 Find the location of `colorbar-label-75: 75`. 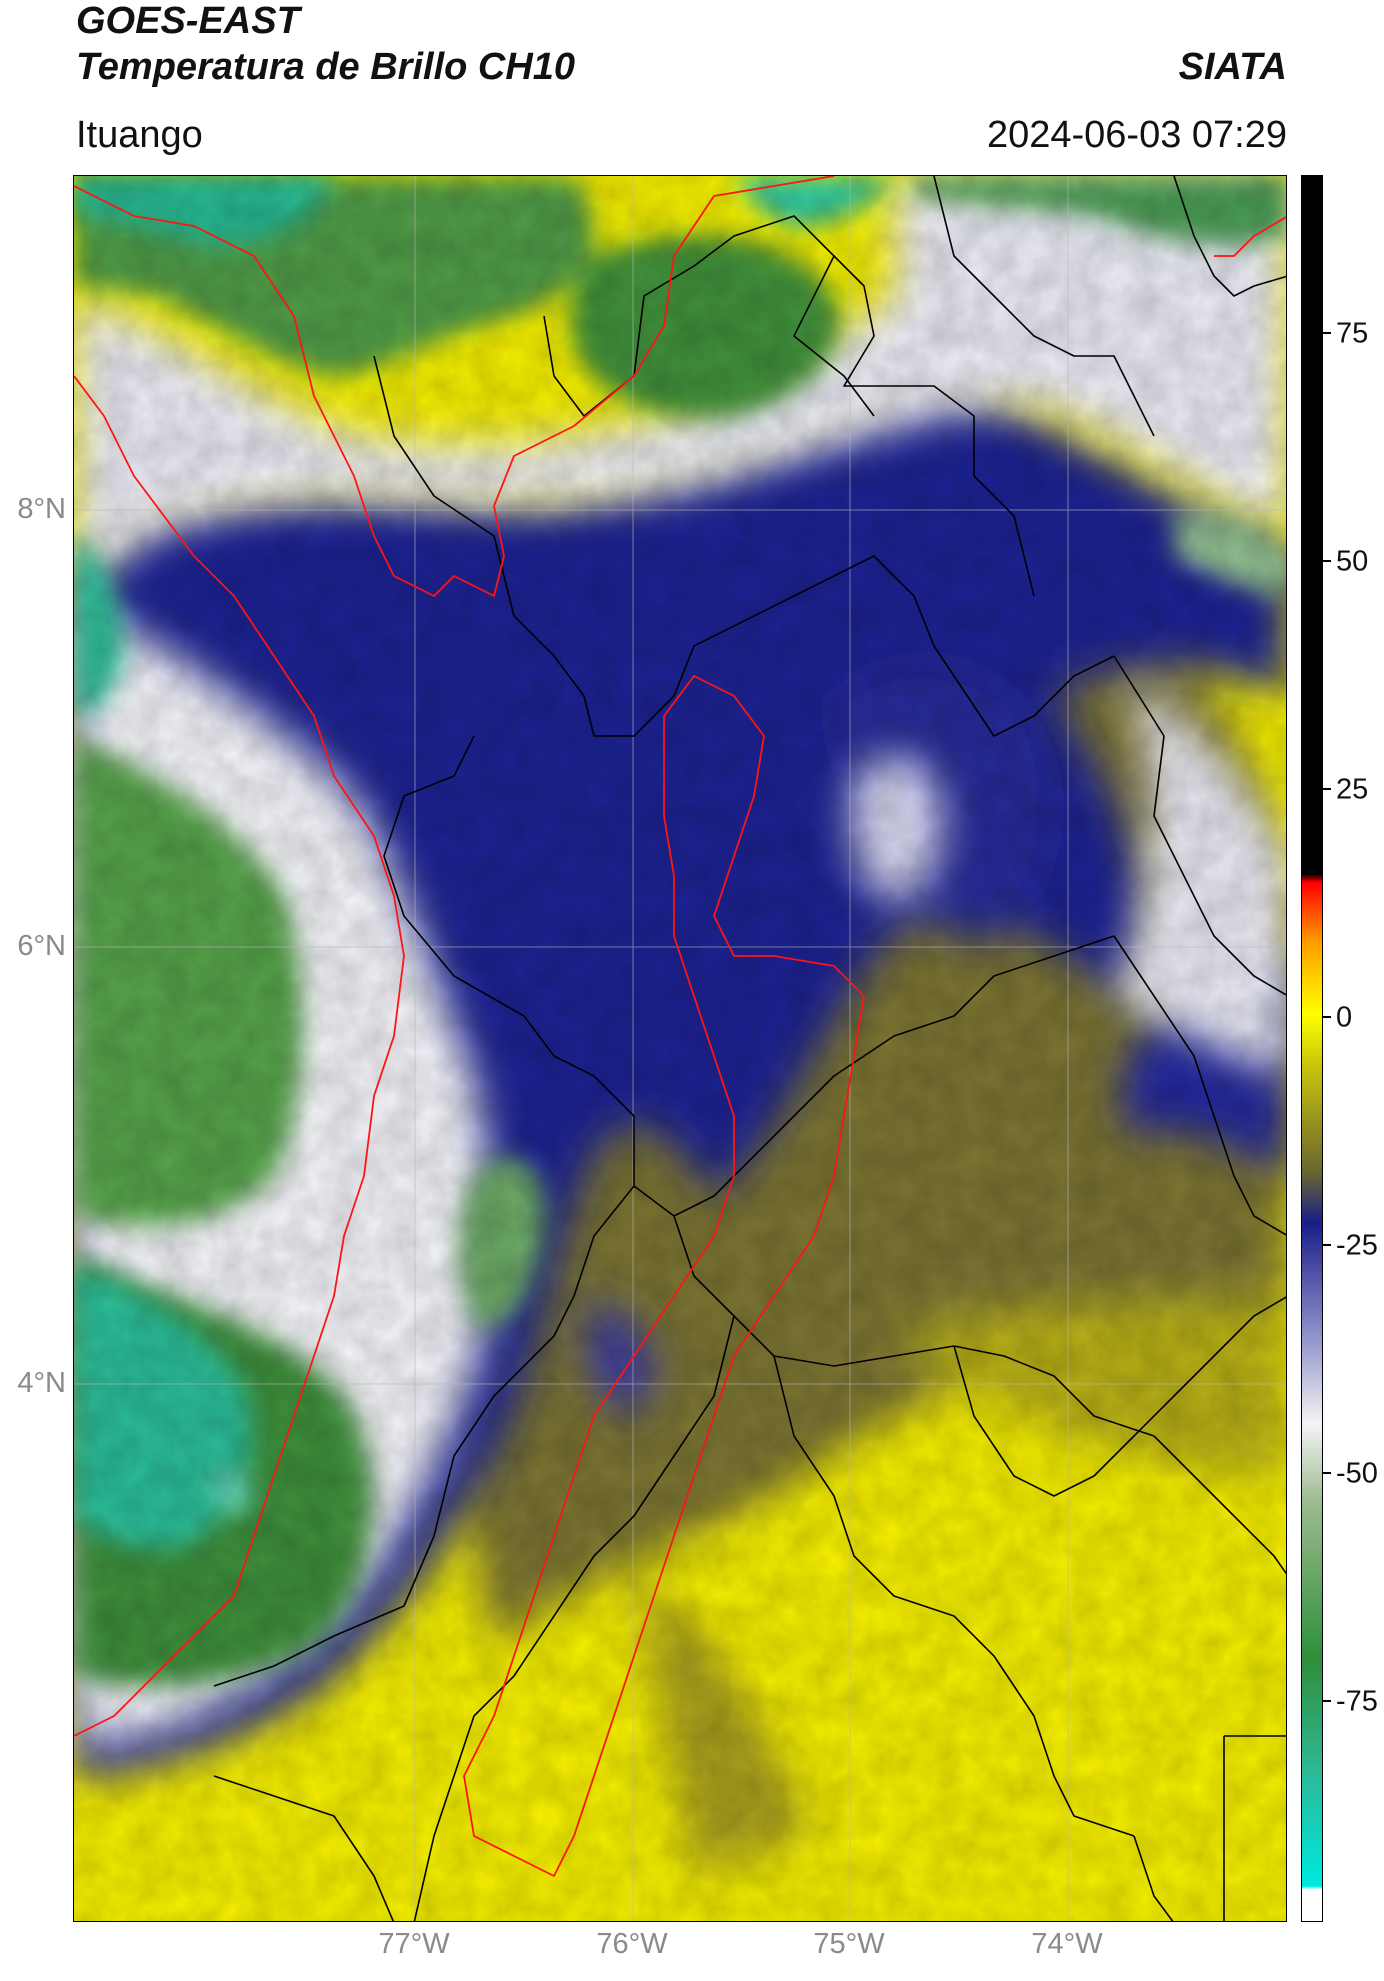

colorbar-label-75: 75 is located at coordinates (1352, 333).